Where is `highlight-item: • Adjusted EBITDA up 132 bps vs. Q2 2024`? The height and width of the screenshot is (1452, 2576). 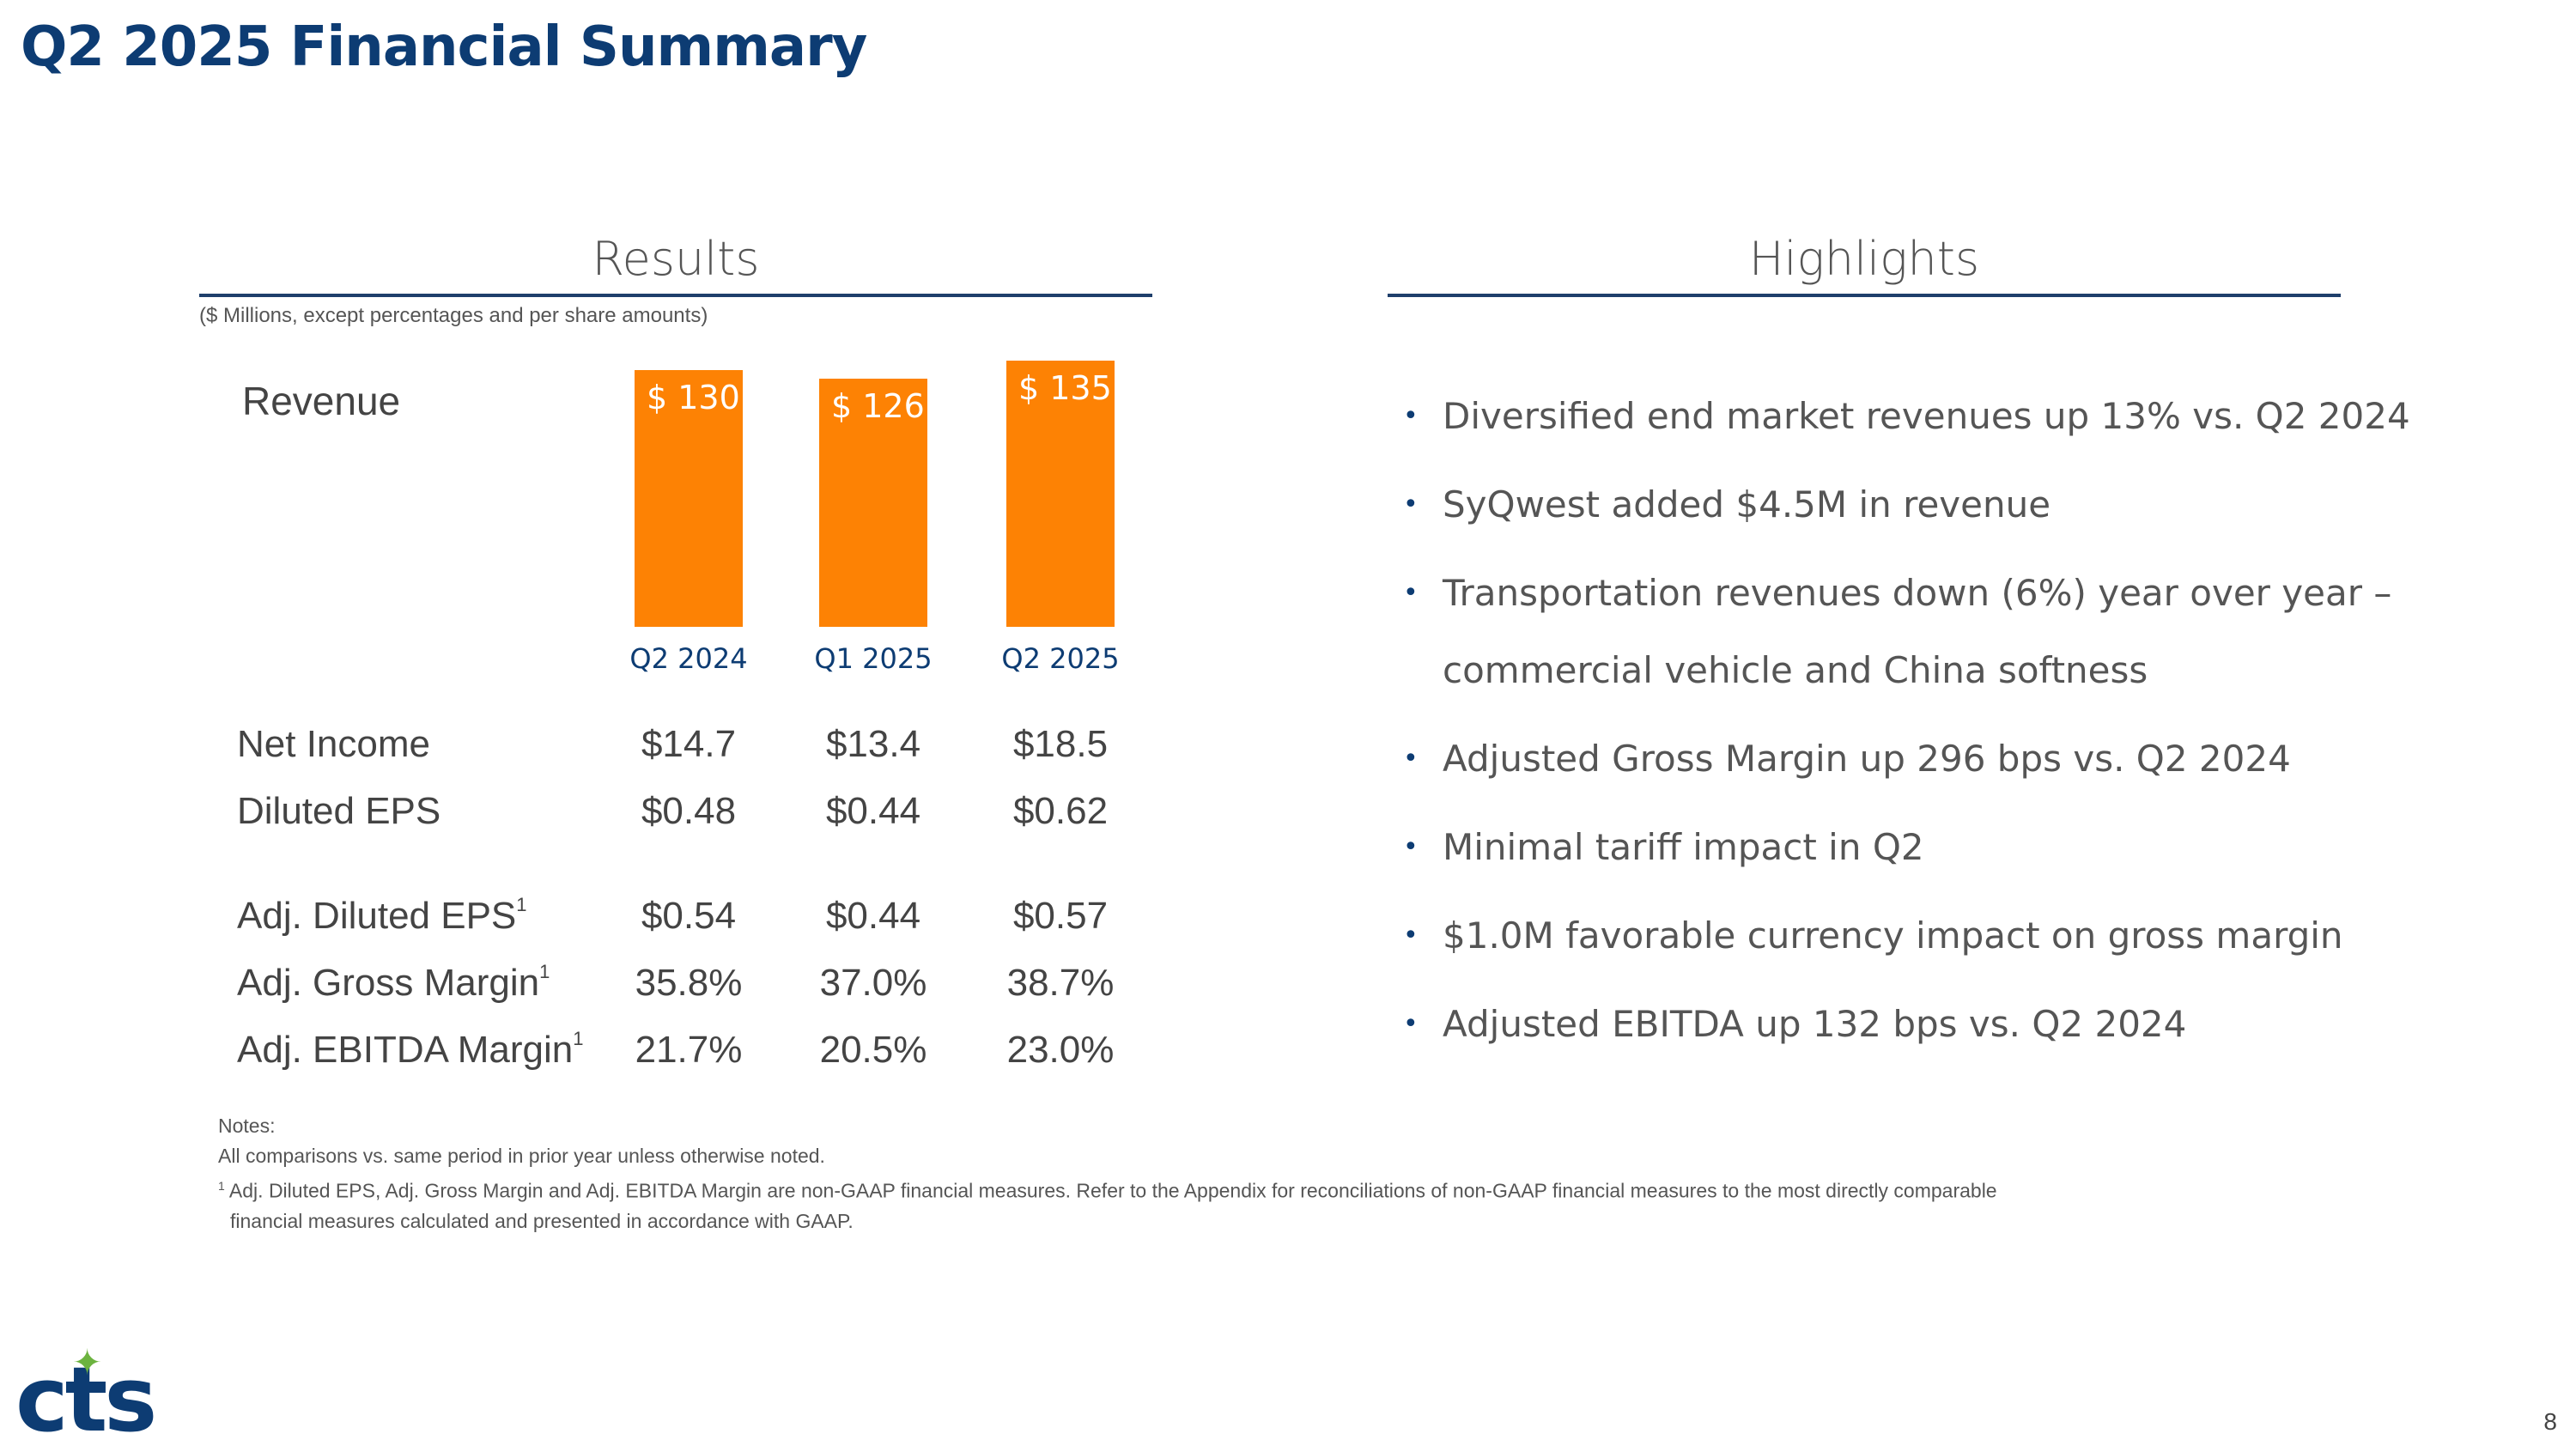 highlight-item: • Adjusted EBITDA up 132 bps vs. Q2 2024 is located at coordinates (1915, 1024).